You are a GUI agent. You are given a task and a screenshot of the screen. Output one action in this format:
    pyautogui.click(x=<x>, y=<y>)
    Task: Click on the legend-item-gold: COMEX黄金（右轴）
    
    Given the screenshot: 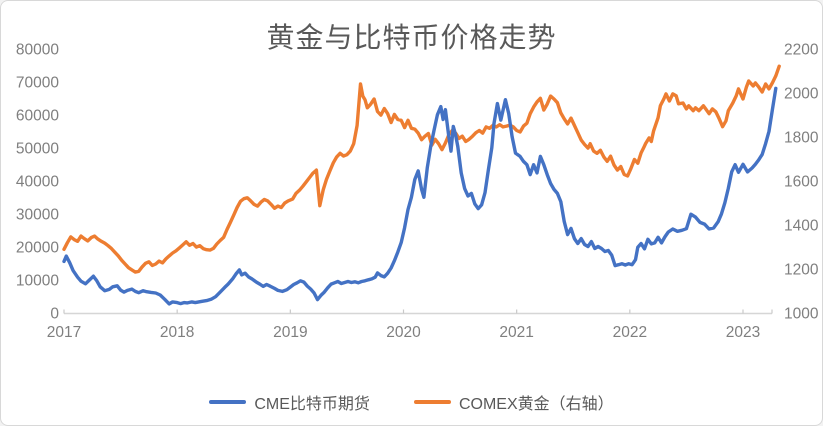 What is the action you would take?
    pyautogui.click(x=513, y=402)
    